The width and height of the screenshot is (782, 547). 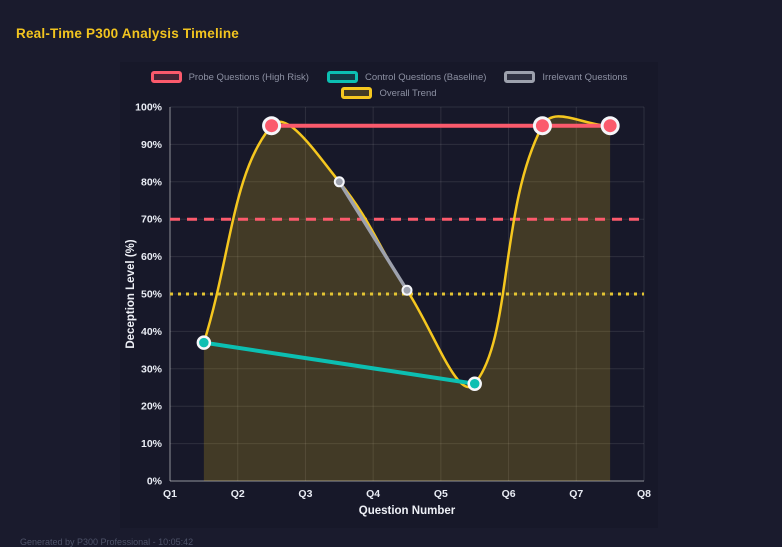 I want to click on svg-text: 100%, so click(x=149, y=108).